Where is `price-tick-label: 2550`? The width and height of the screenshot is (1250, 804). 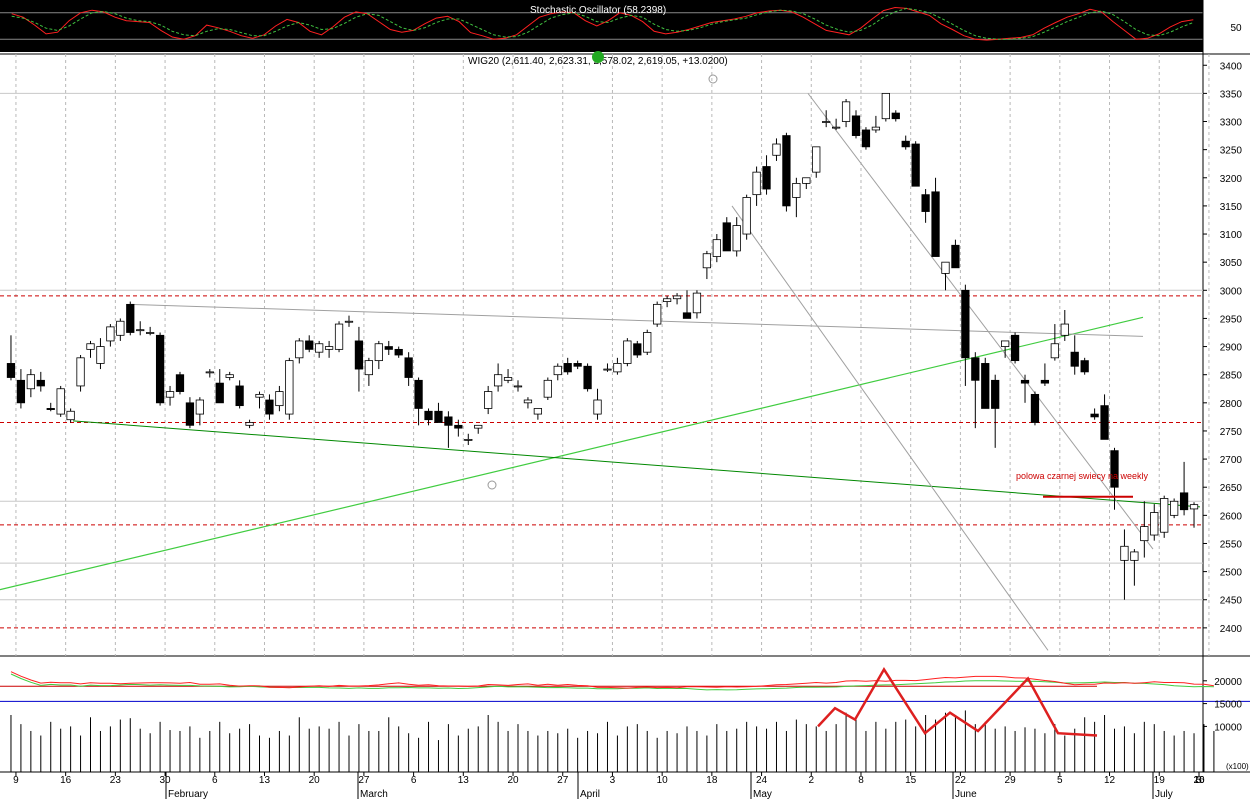
price-tick-label: 2550 is located at coordinates (1231, 544).